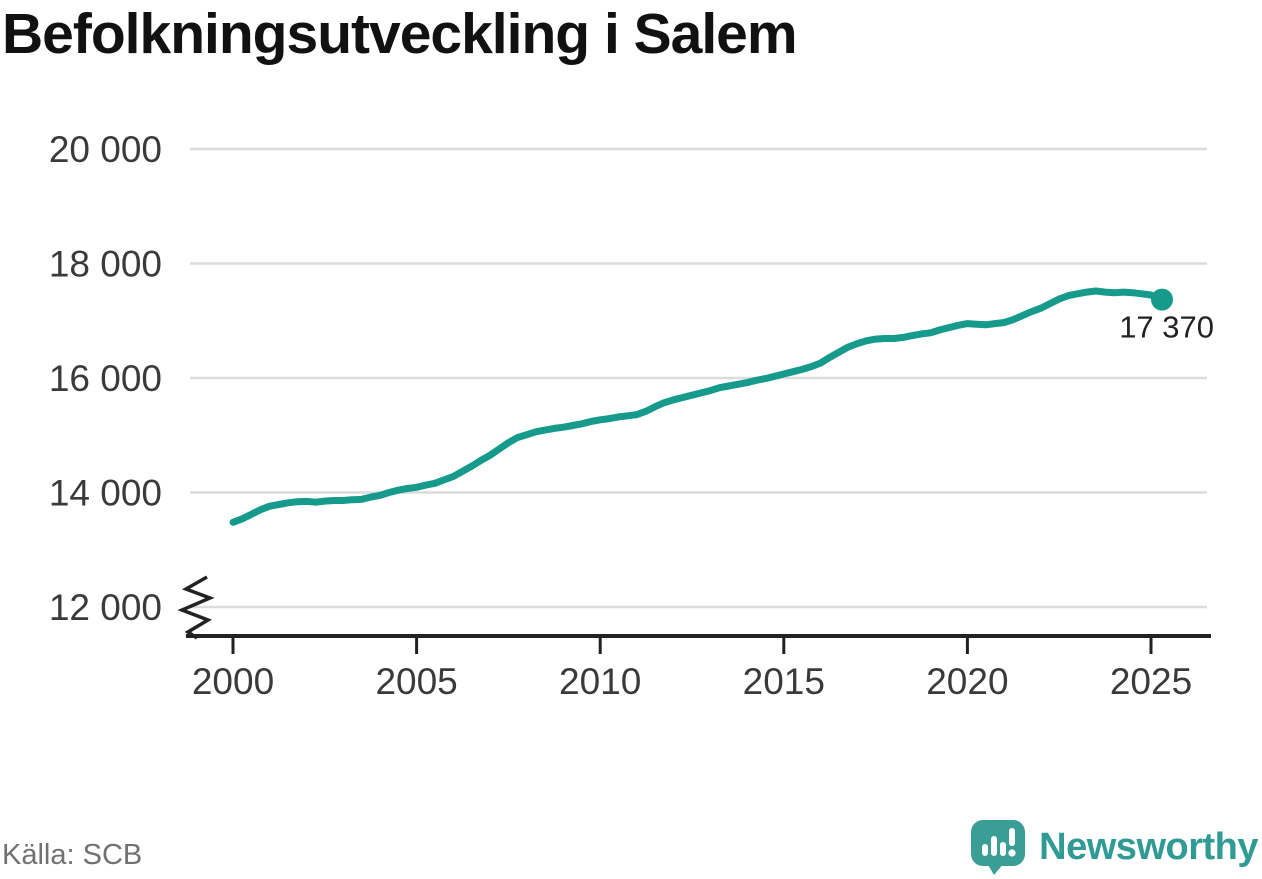  Describe the element at coordinates (105, 149) in the screenshot. I see `y-axis-label: 20 000` at that location.